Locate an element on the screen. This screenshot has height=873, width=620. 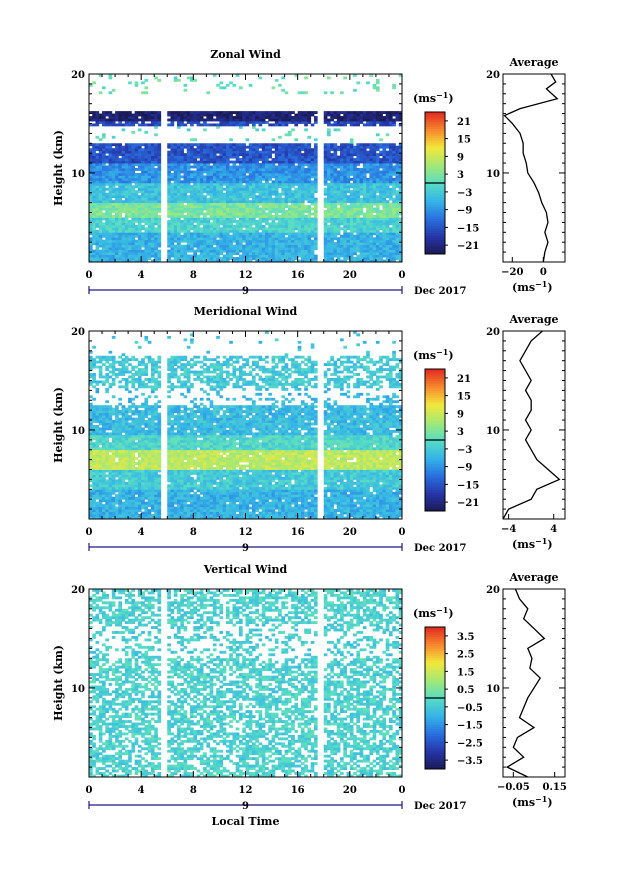
x-tick-label: 16 is located at coordinates (298, 275).